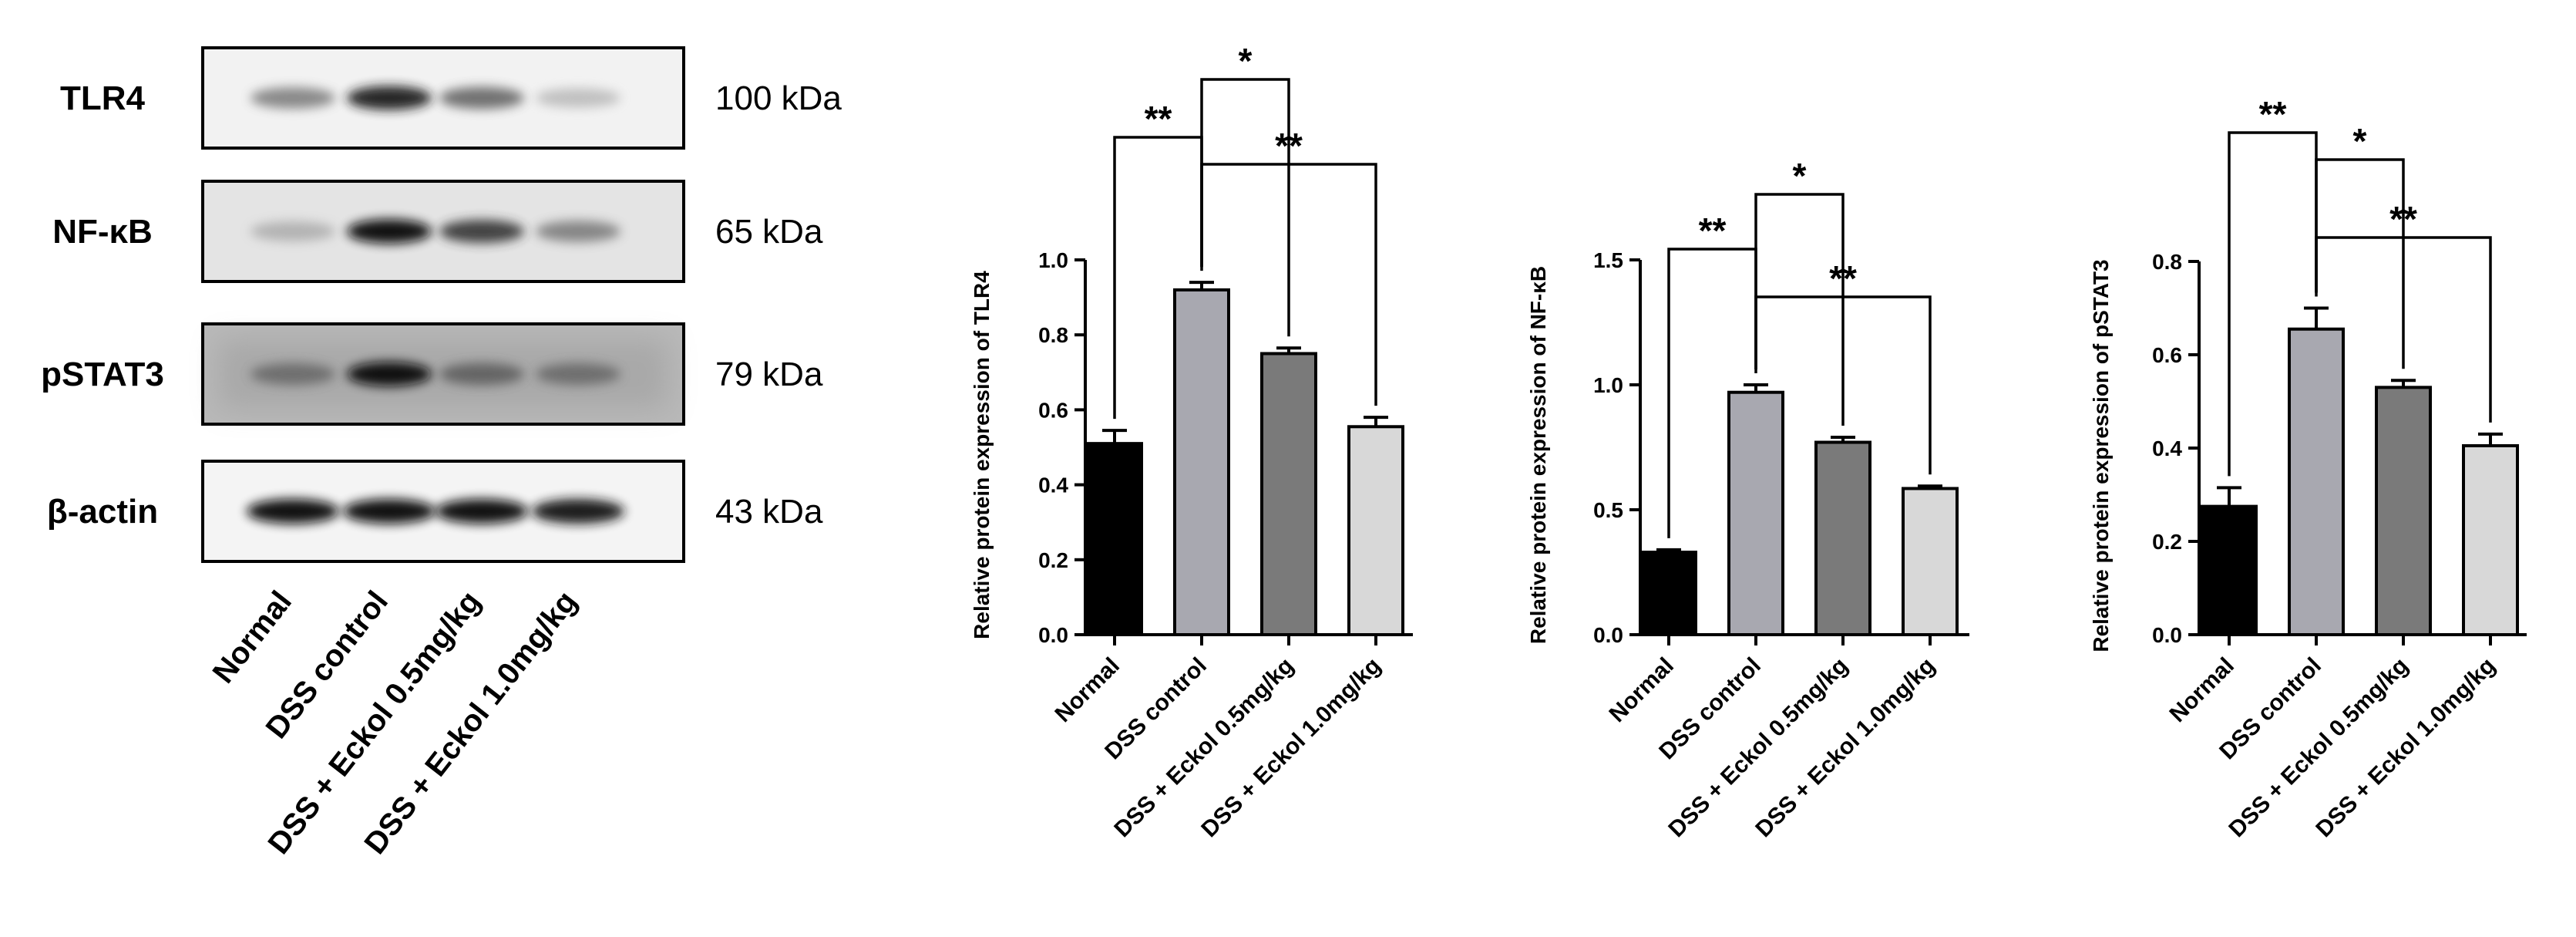 This screenshot has width=2576, height=937. What do you see at coordinates (2101, 455) in the screenshot?
I see `y-axis-title: Relative protein expression of pSTAT3` at bounding box center [2101, 455].